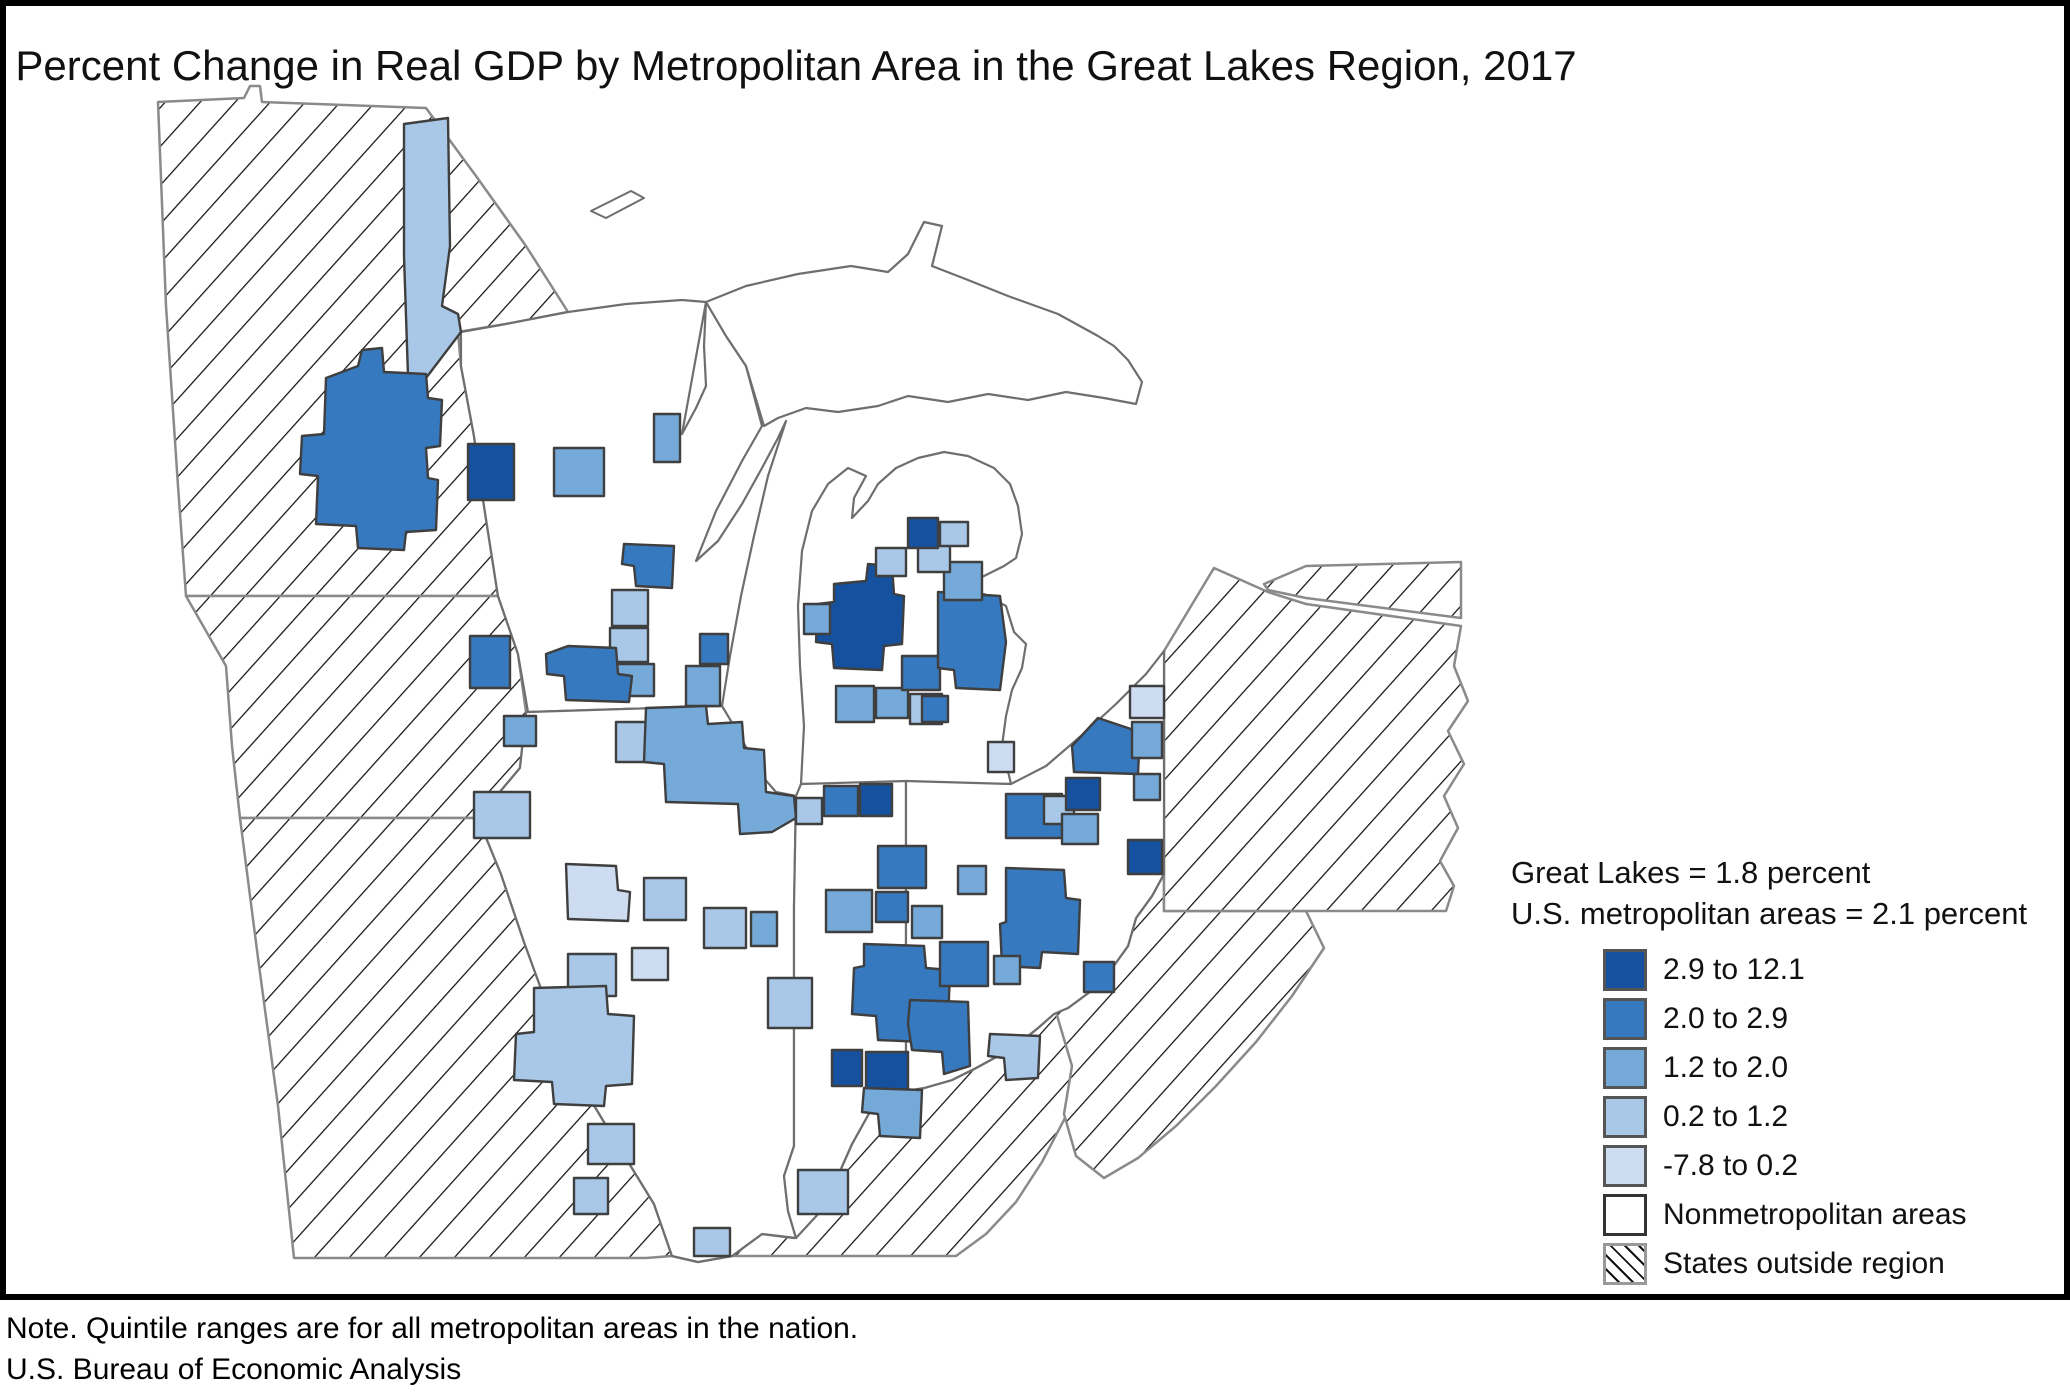 This screenshot has width=2070, height=1396. I want to click on monroe, so click(1001, 757).